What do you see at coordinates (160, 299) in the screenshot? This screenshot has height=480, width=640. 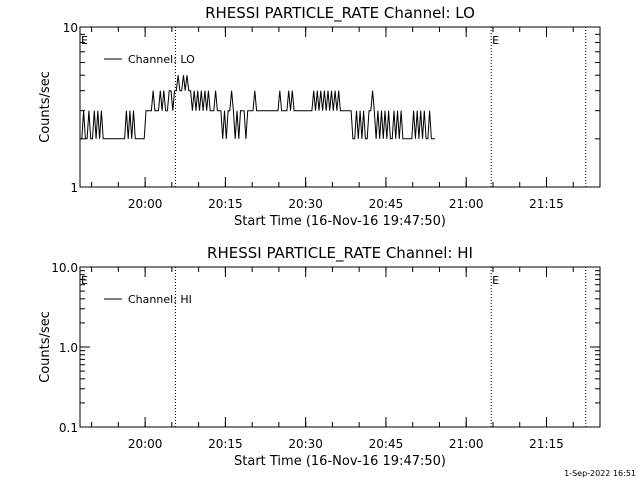 I see `legend-entry: Channel: HI` at bounding box center [160, 299].